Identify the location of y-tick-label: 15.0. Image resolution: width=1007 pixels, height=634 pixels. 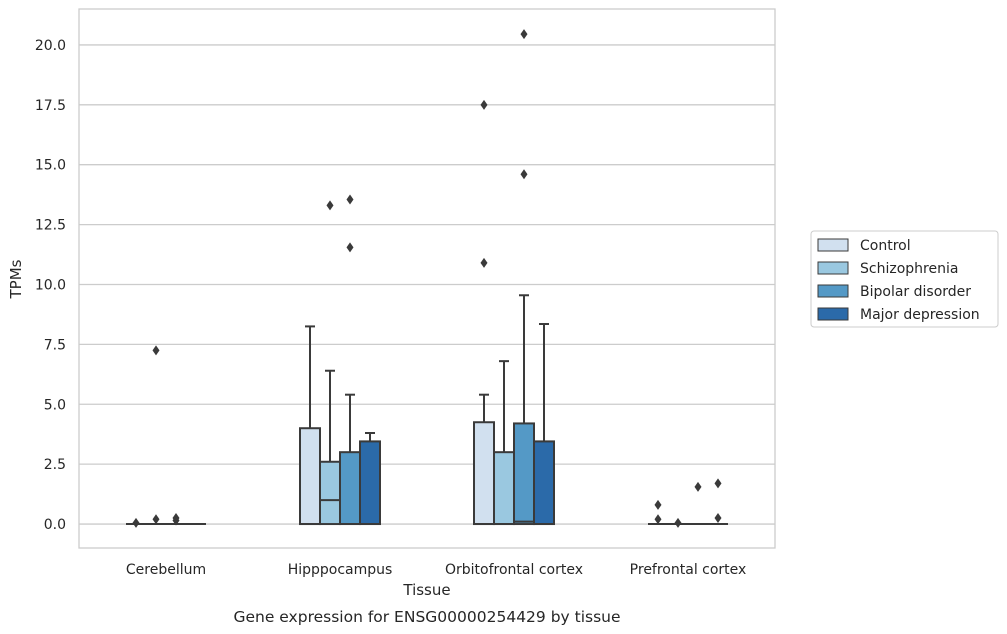
(50, 166).